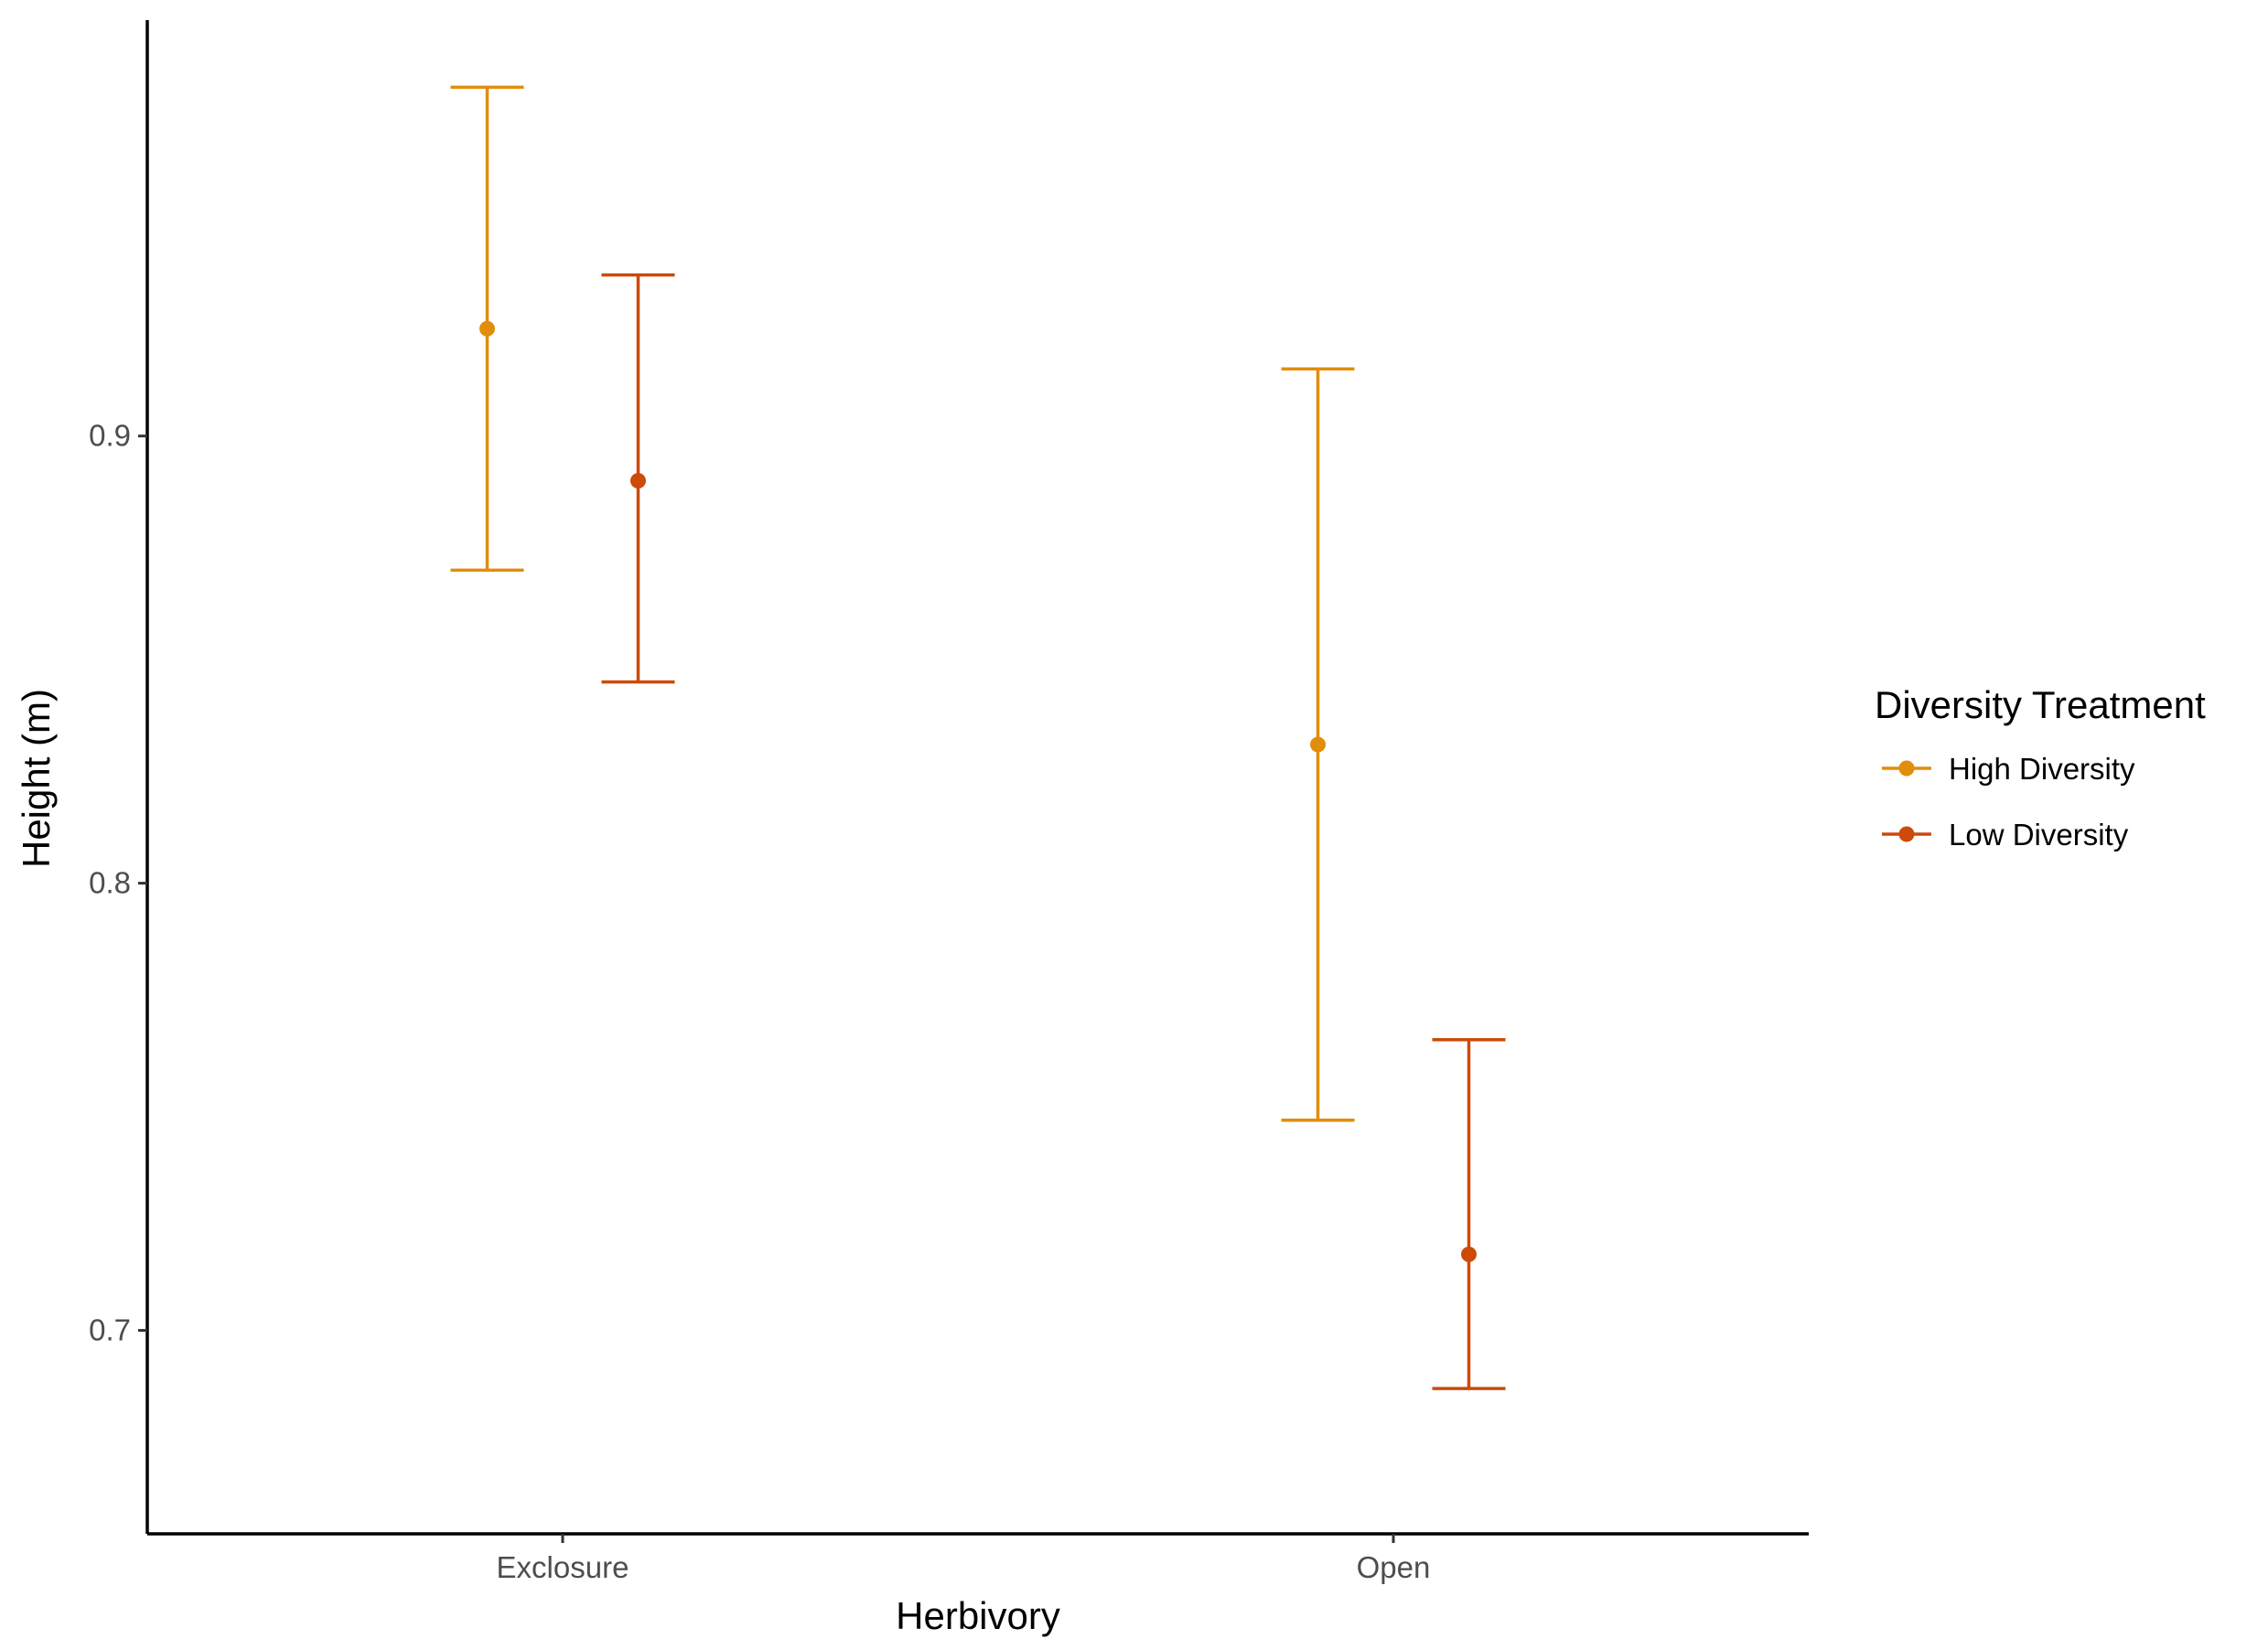 The width and height of the screenshot is (2268, 1650). What do you see at coordinates (2041, 704) in the screenshot?
I see `legend-title: Diversity Treatment` at bounding box center [2041, 704].